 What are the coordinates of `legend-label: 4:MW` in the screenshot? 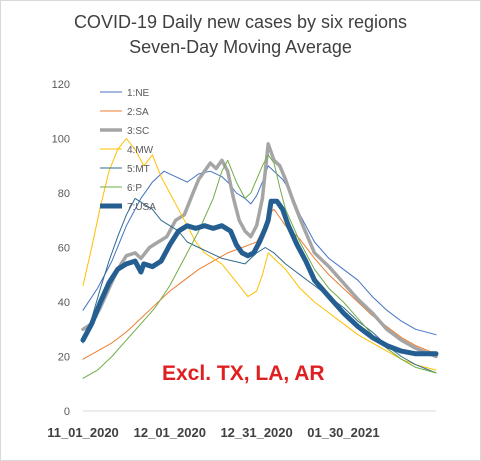 It's located at (140, 150).